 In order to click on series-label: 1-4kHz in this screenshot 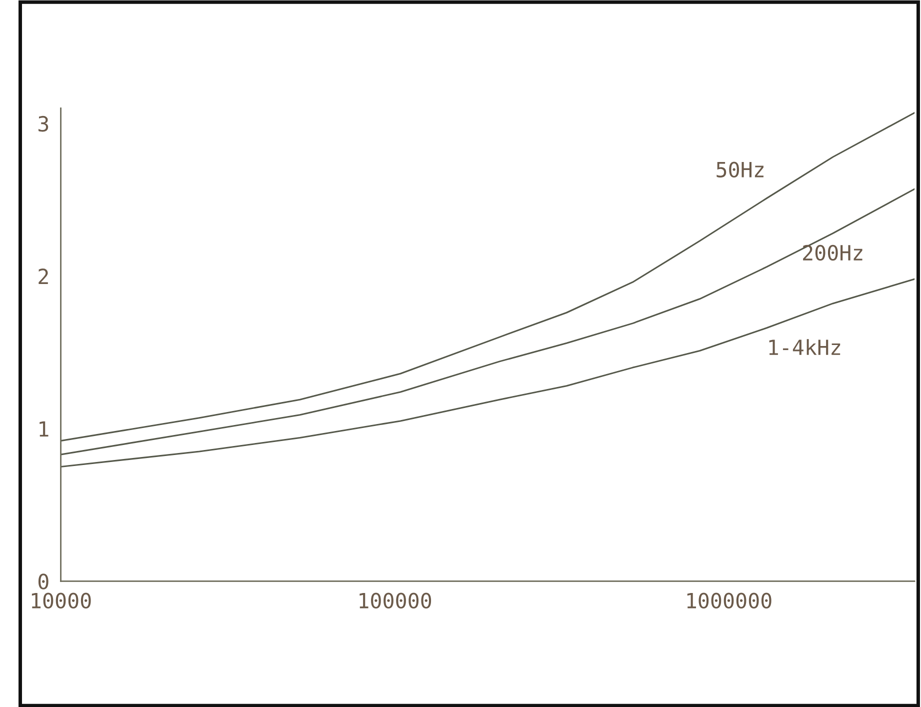, I will do `click(804, 347)`.